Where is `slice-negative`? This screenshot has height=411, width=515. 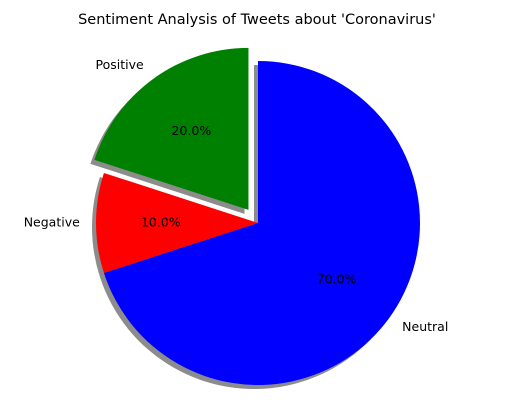 slice-negative is located at coordinates (177, 223).